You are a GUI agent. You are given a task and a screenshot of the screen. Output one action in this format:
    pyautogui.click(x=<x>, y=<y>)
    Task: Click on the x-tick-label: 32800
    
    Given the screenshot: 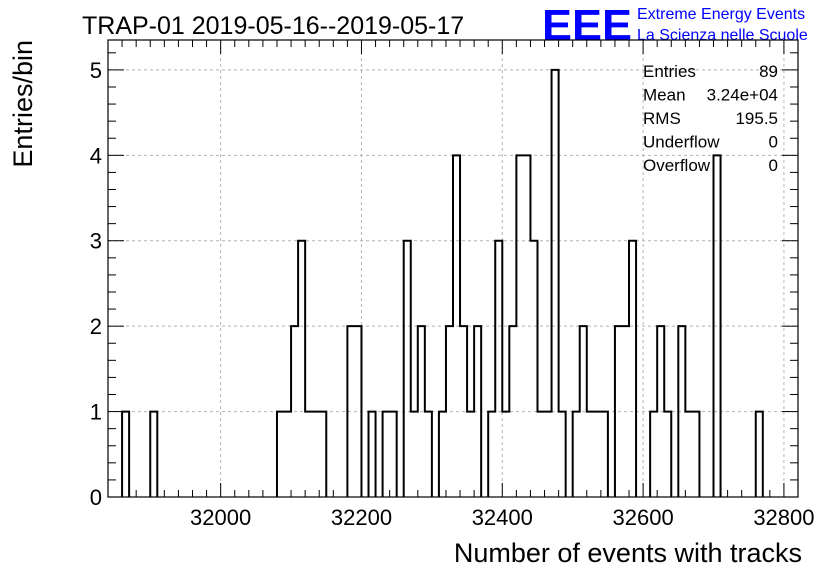 What is the action you would take?
    pyautogui.click(x=783, y=517)
    